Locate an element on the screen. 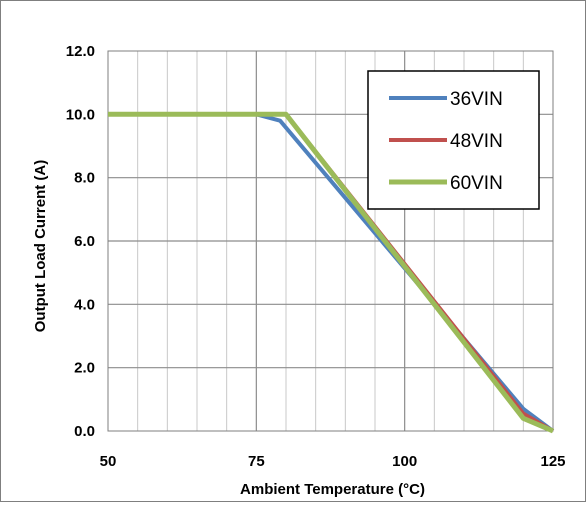 Image resolution: width=586 pixels, height=507 pixels. y-tick-label: 4.0 is located at coordinates (84, 304).